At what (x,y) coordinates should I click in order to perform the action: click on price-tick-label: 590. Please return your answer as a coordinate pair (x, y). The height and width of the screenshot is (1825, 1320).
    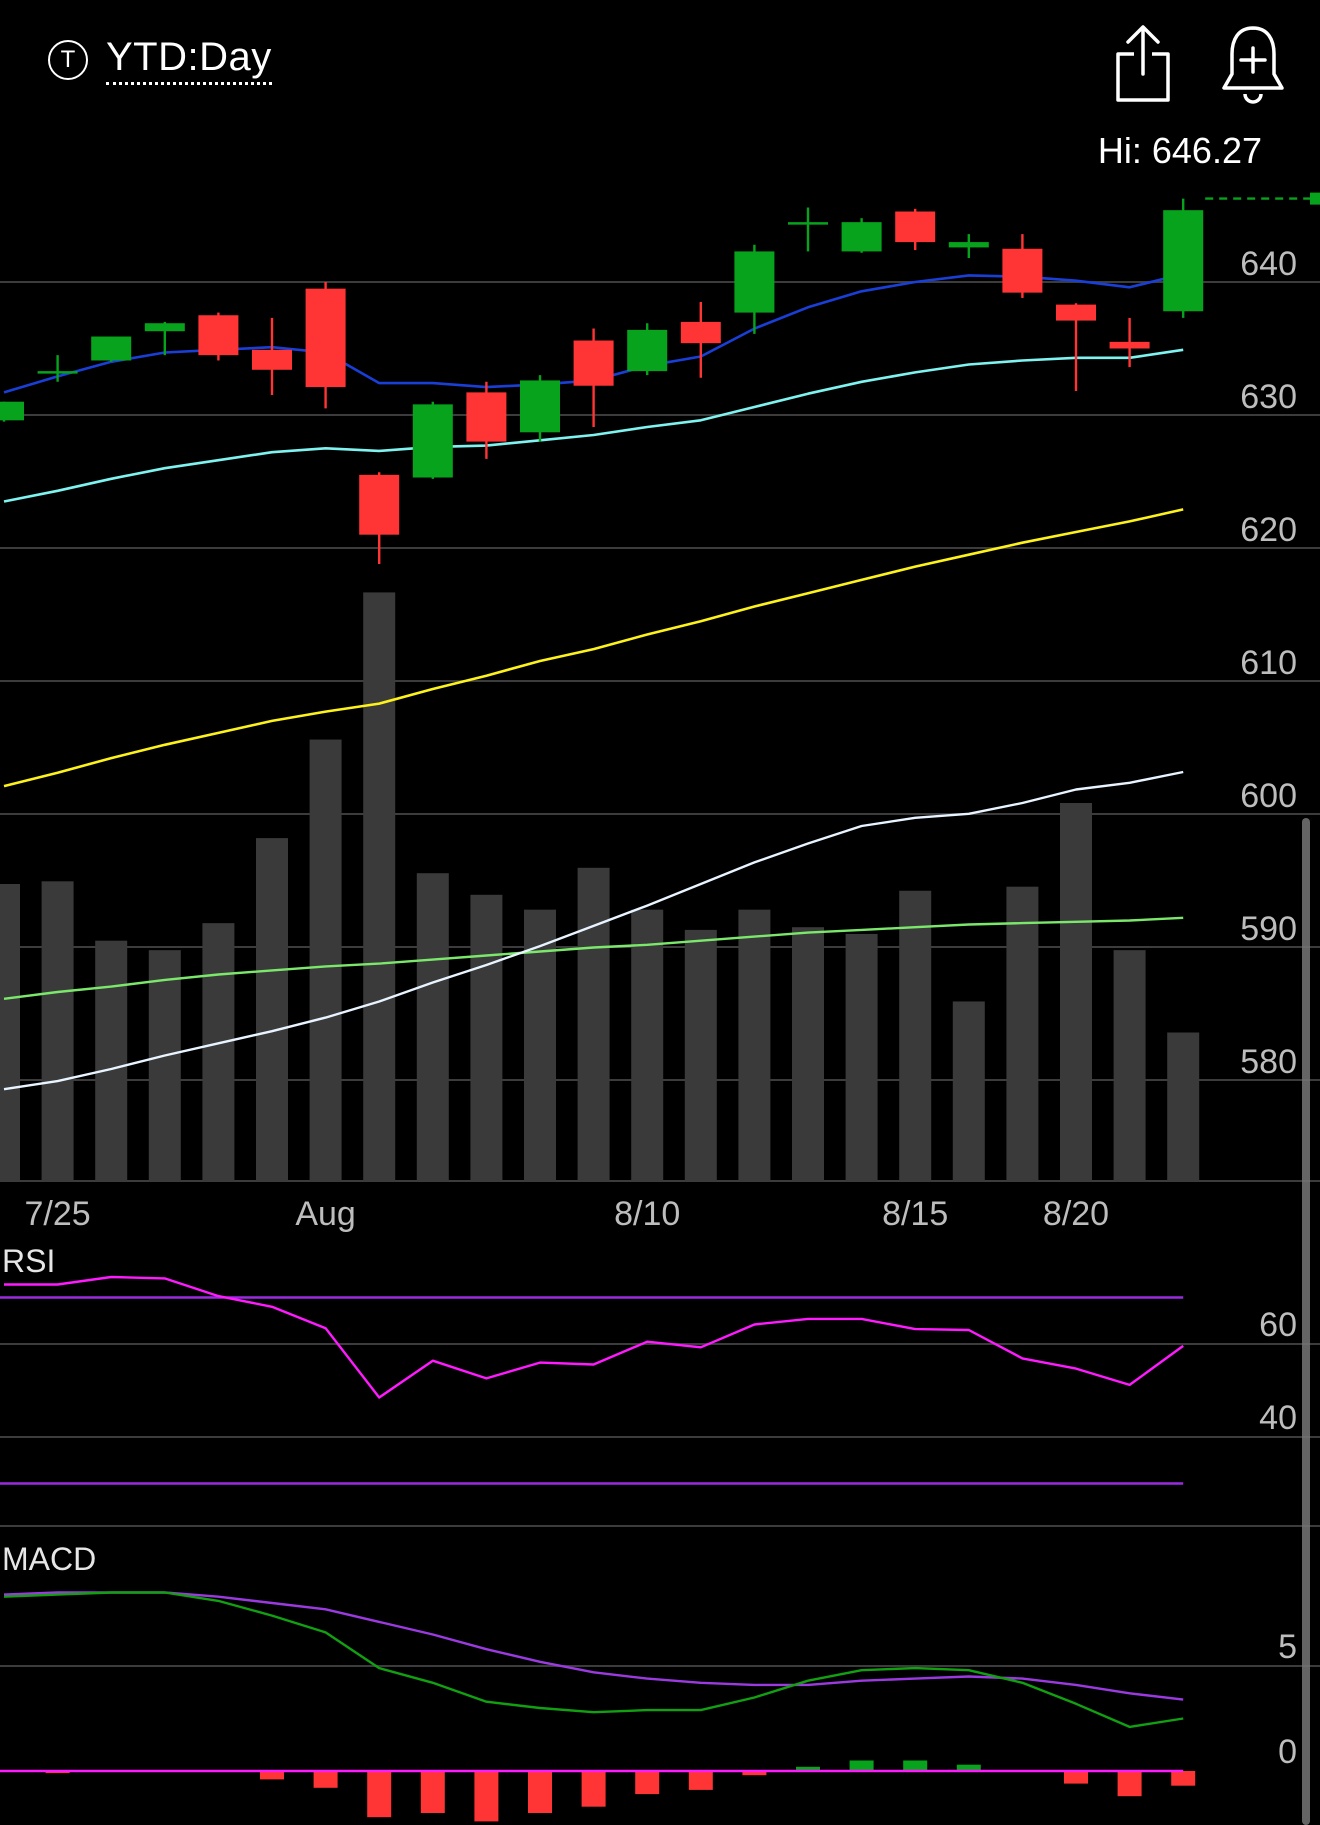
    Looking at the image, I should click on (1268, 929).